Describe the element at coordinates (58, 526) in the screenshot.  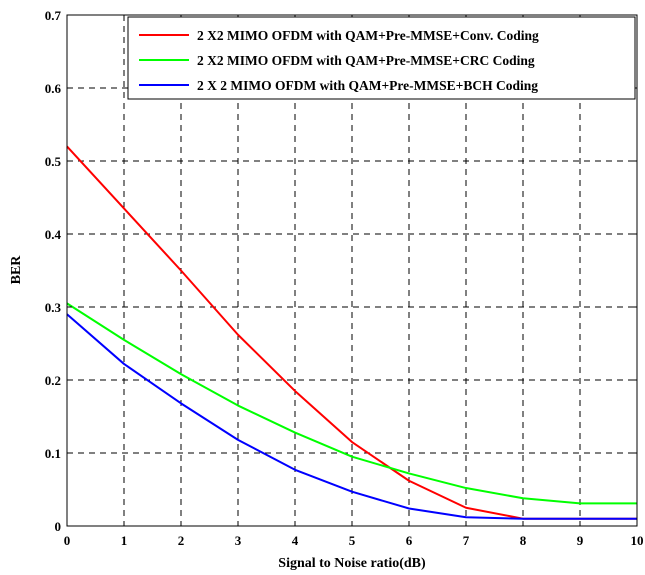
I see `y-tick-label: 0` at that location.